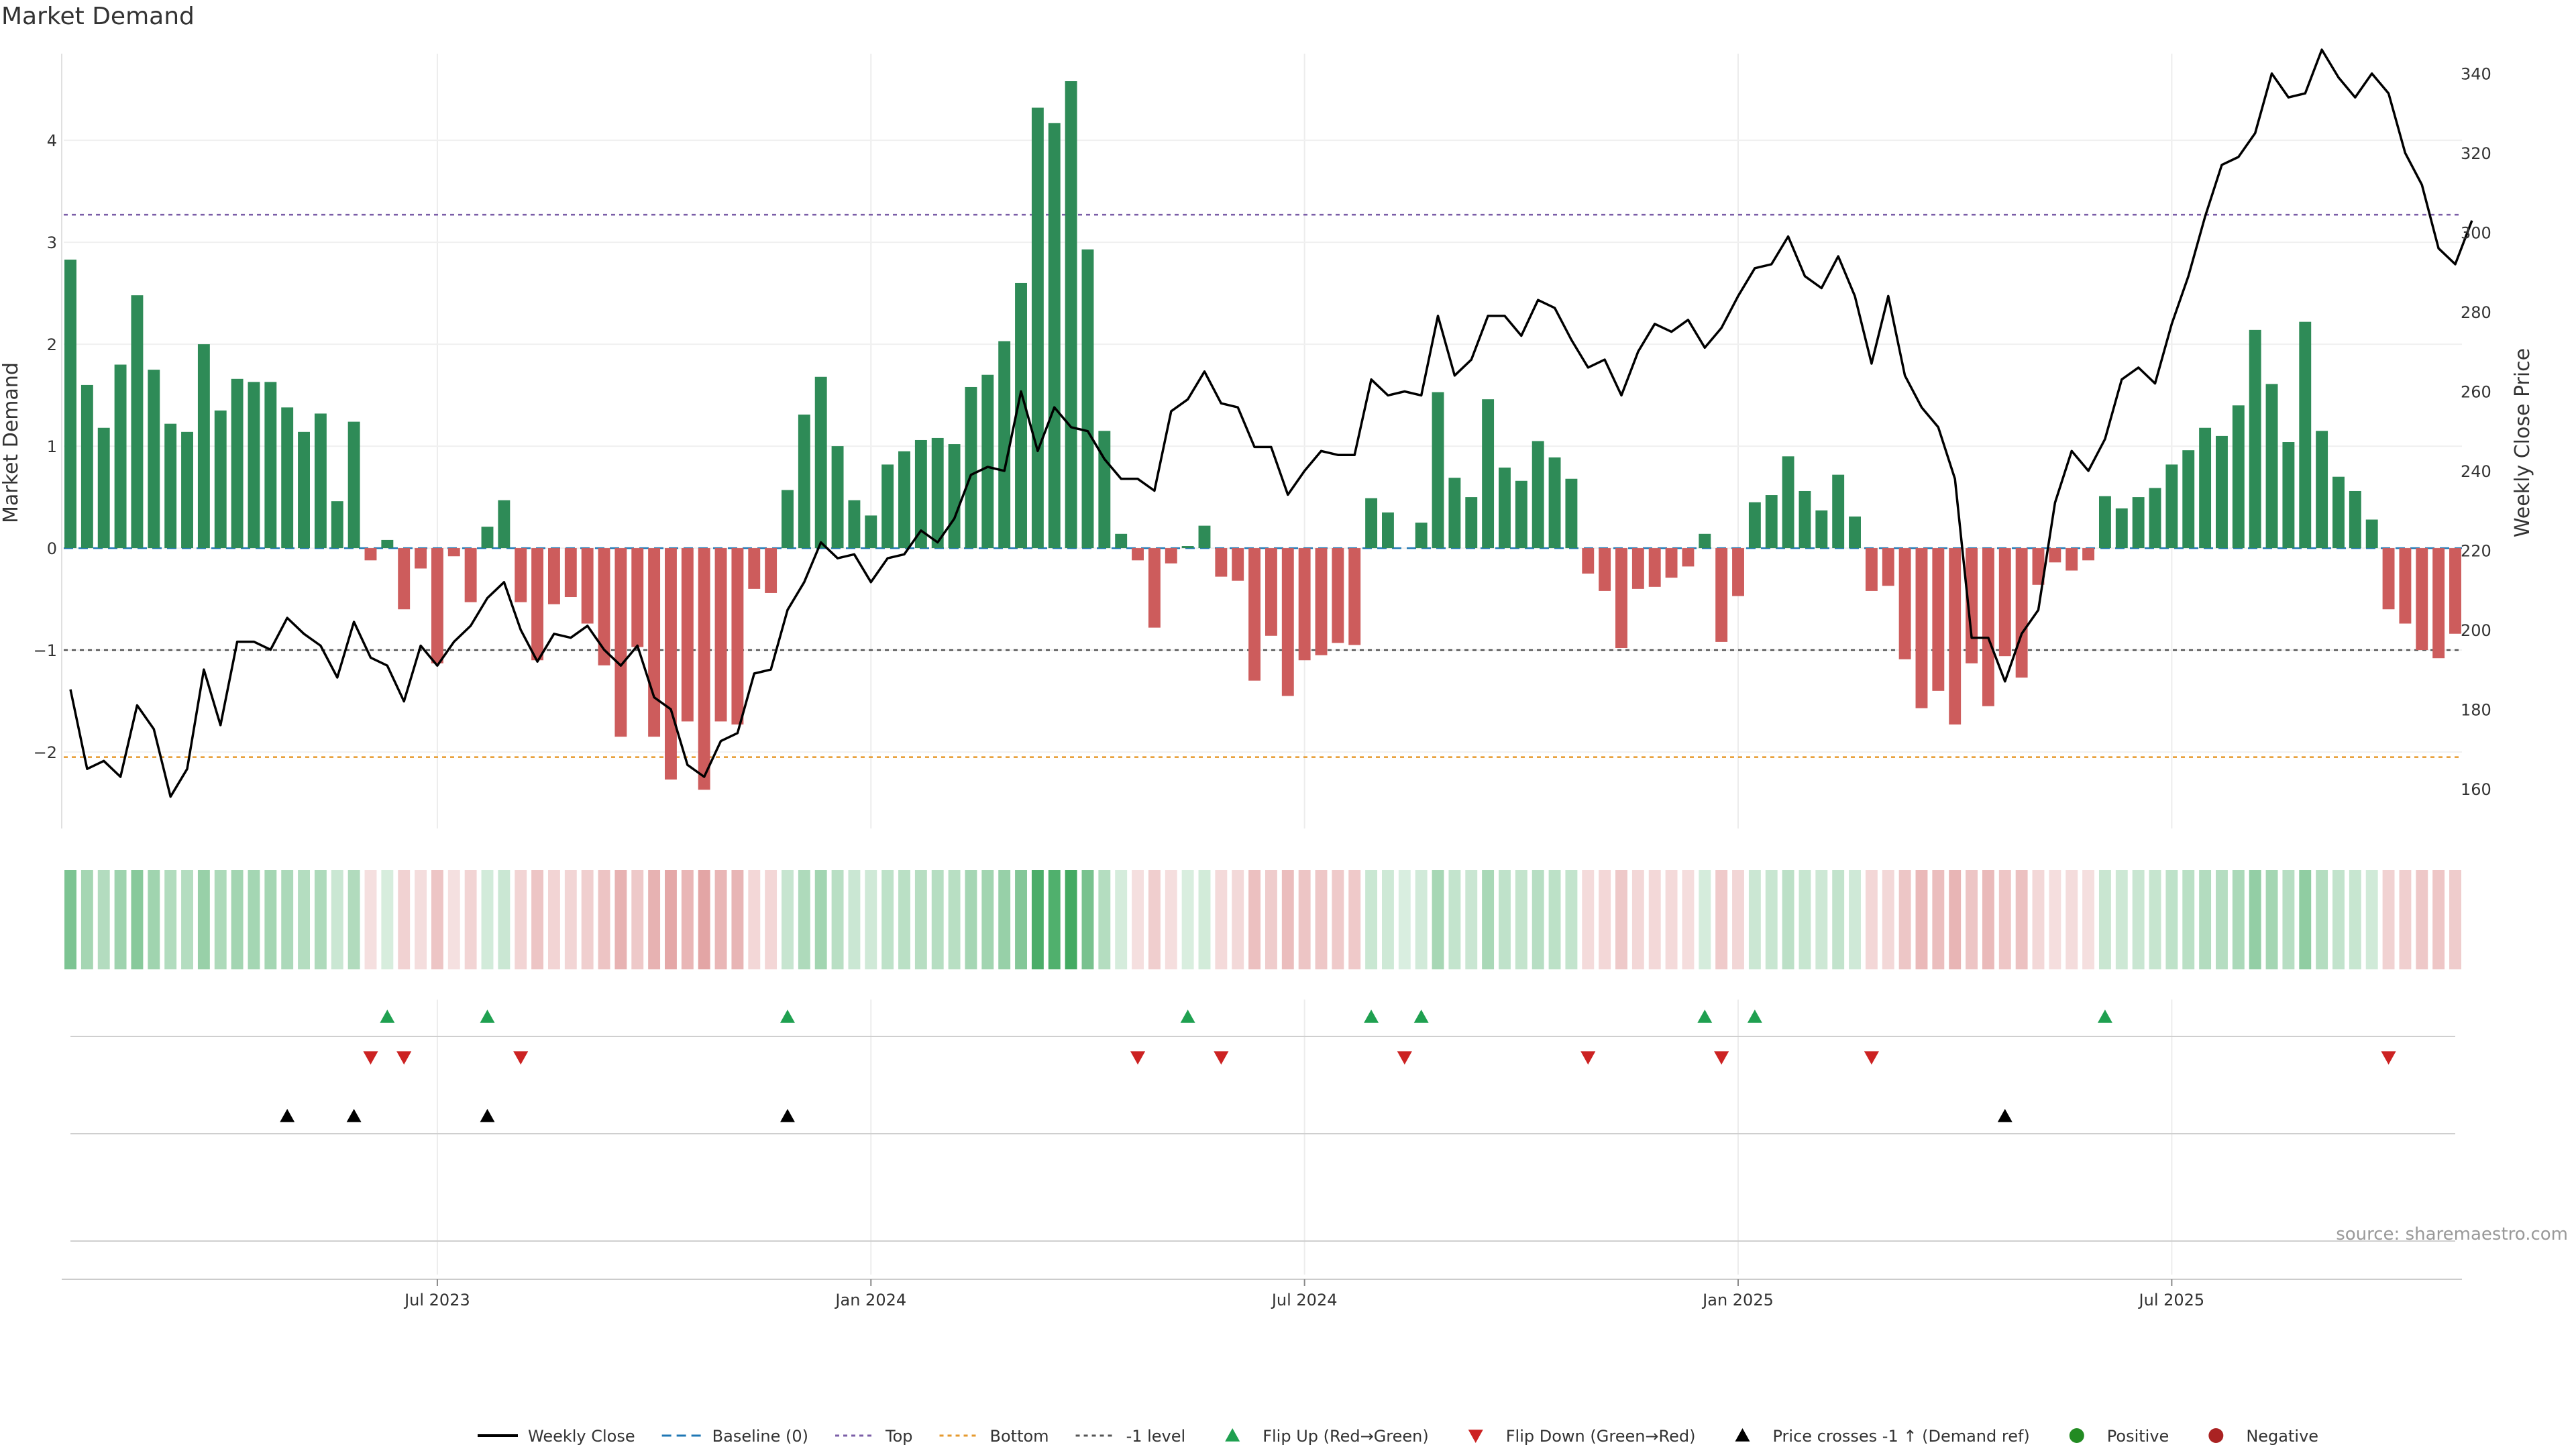 The image size is (2576, 1449). I want to click on right-tick-label: 260, so click(2476, 391).